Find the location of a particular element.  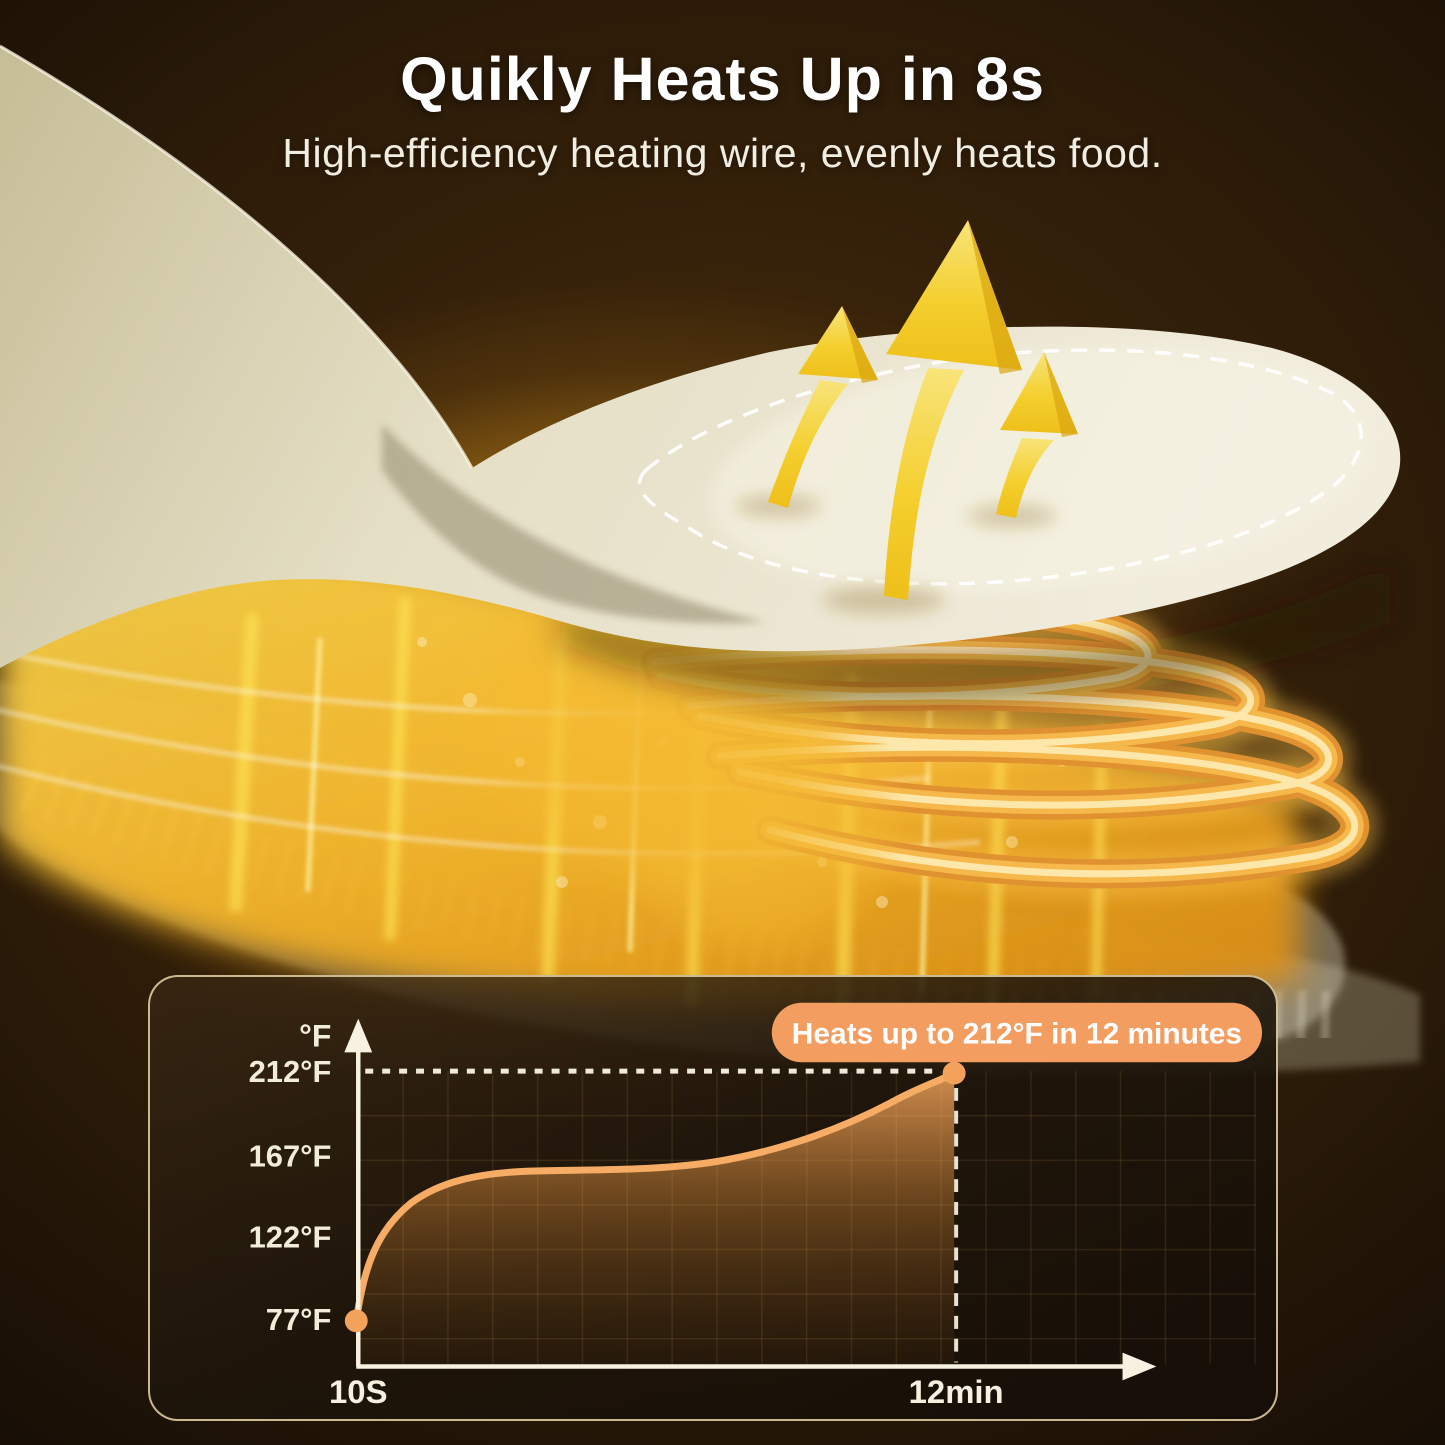

x-tick-10s: 10S is located at coordinates (358, 1391).